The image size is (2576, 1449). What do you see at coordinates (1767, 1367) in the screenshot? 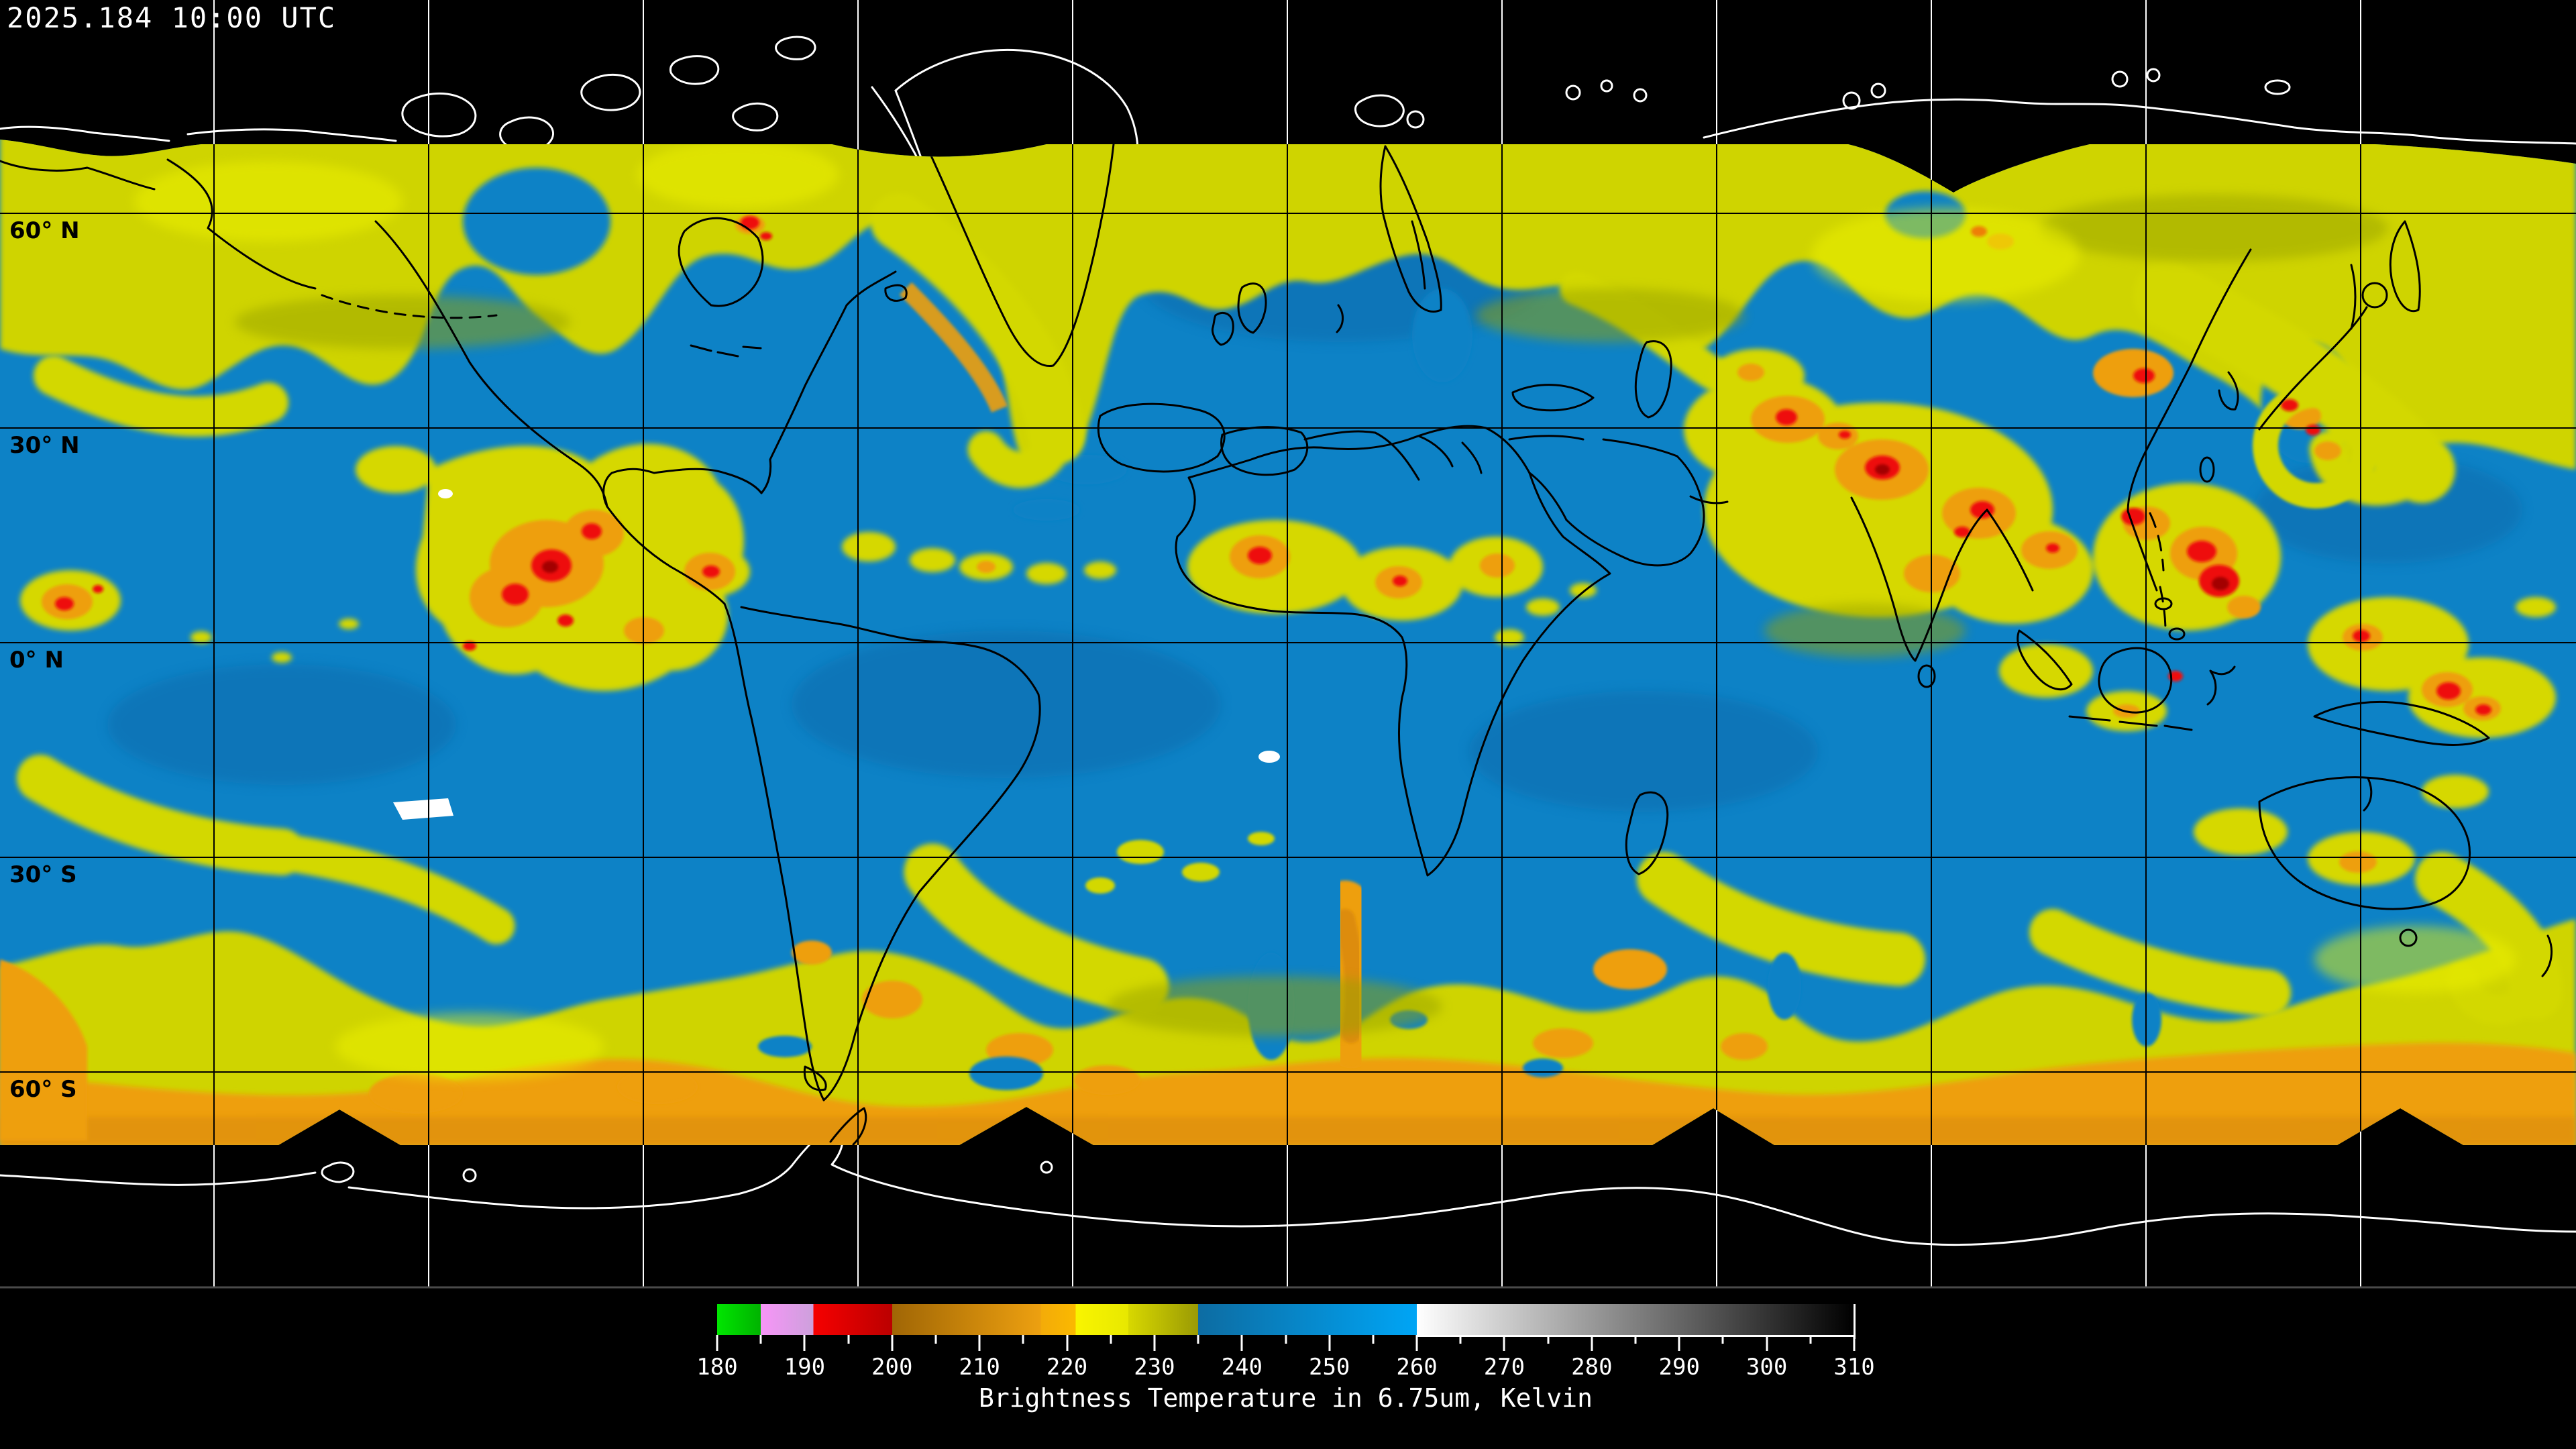
I see `colorbar-tick-label: 300` at bounding box center [1767, 1367].